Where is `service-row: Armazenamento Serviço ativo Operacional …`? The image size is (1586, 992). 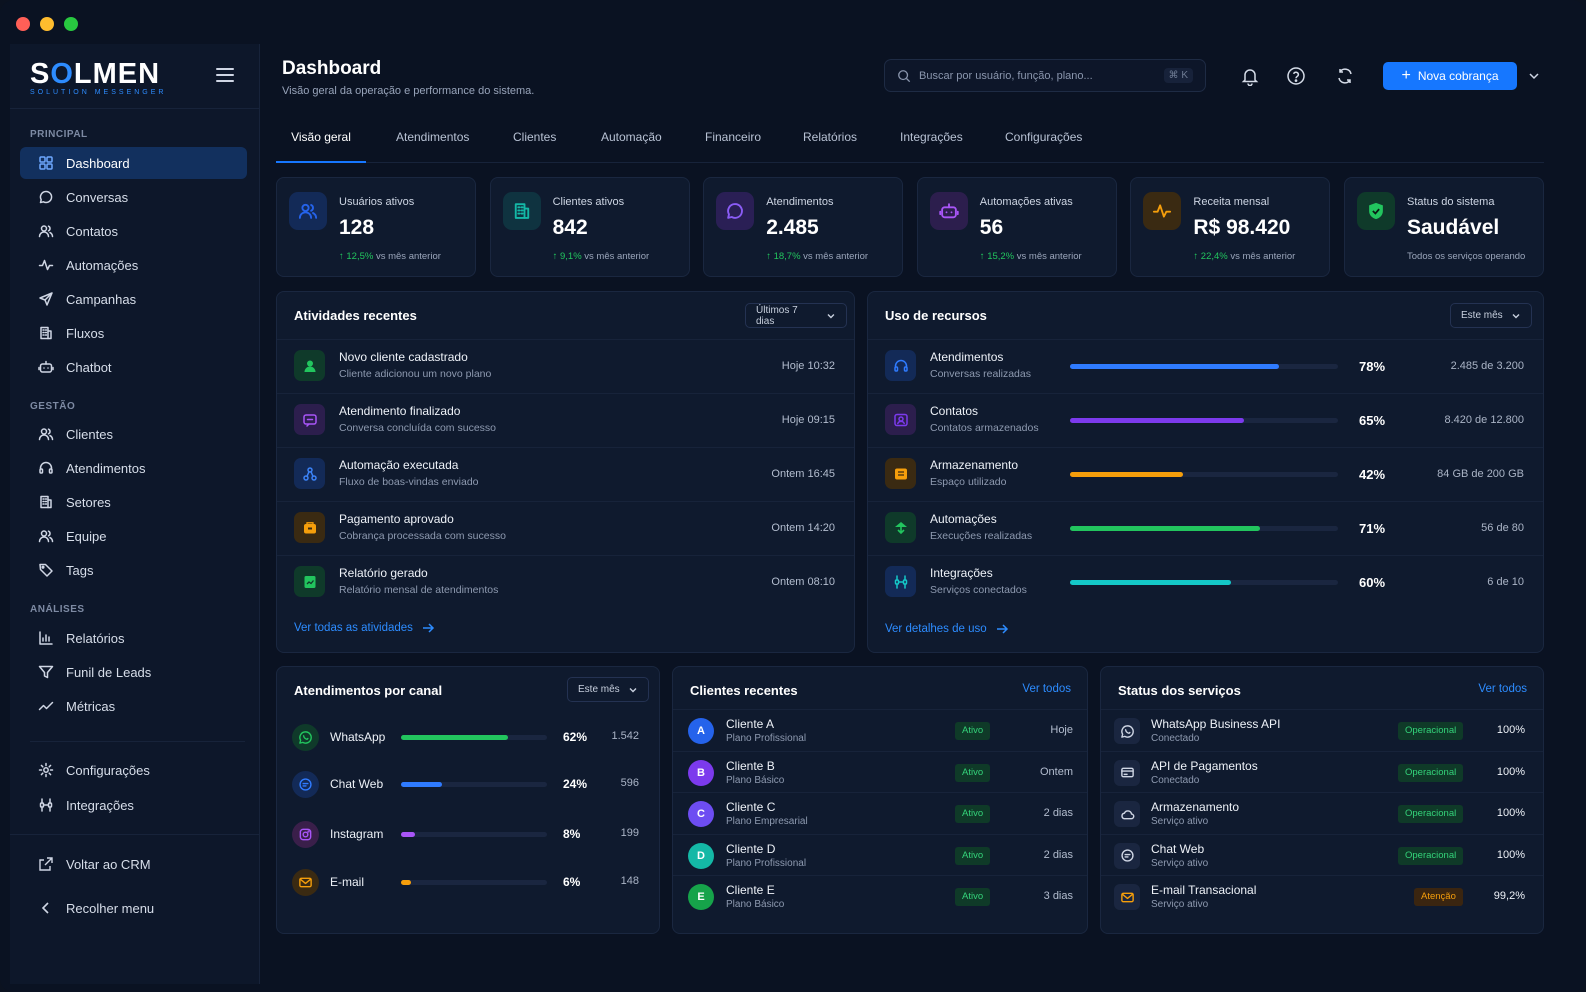 service-row: Armazenamento Serviço ativo Operacional … is located at coordinates (1322, 812).